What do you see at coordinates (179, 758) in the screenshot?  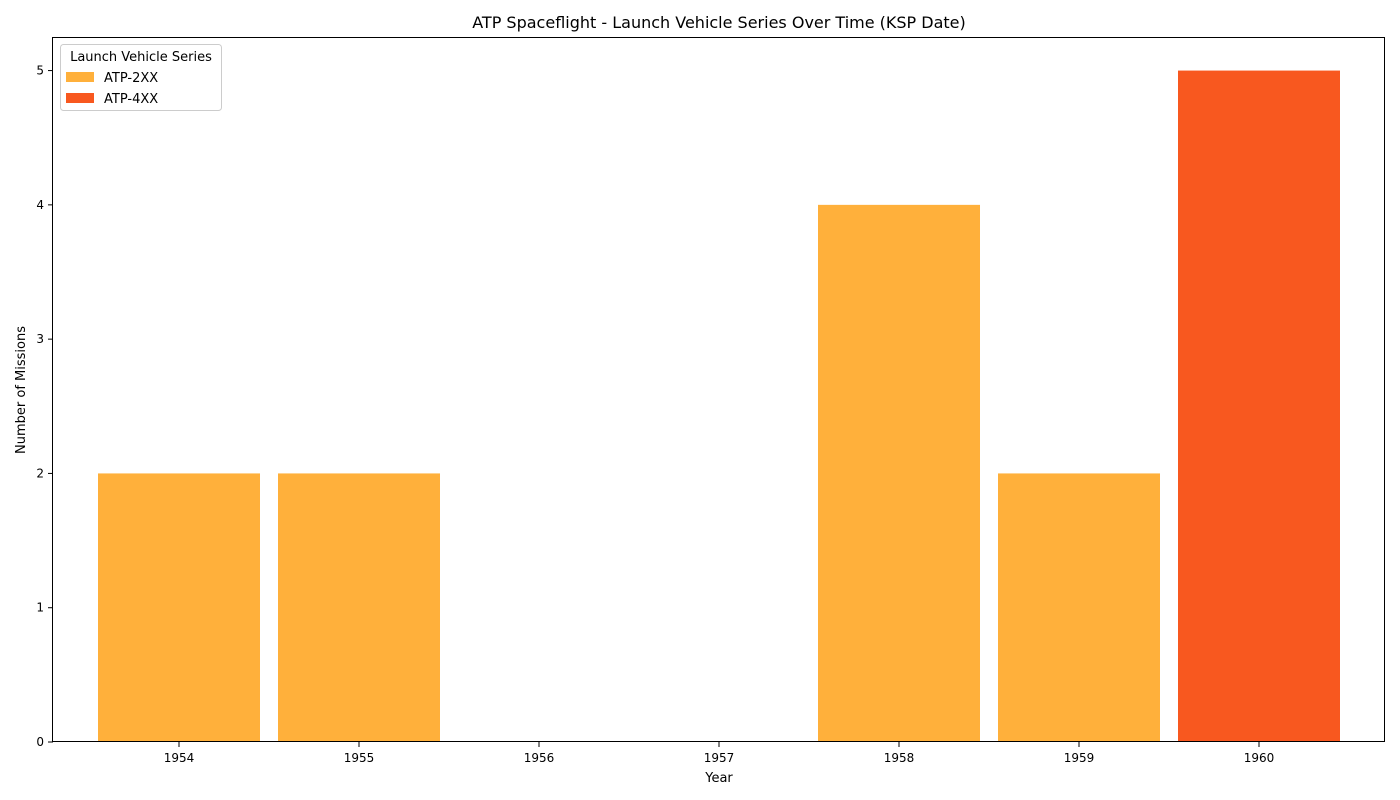 I see `x-tick-label: 1954` at bounding box center [179, 758].